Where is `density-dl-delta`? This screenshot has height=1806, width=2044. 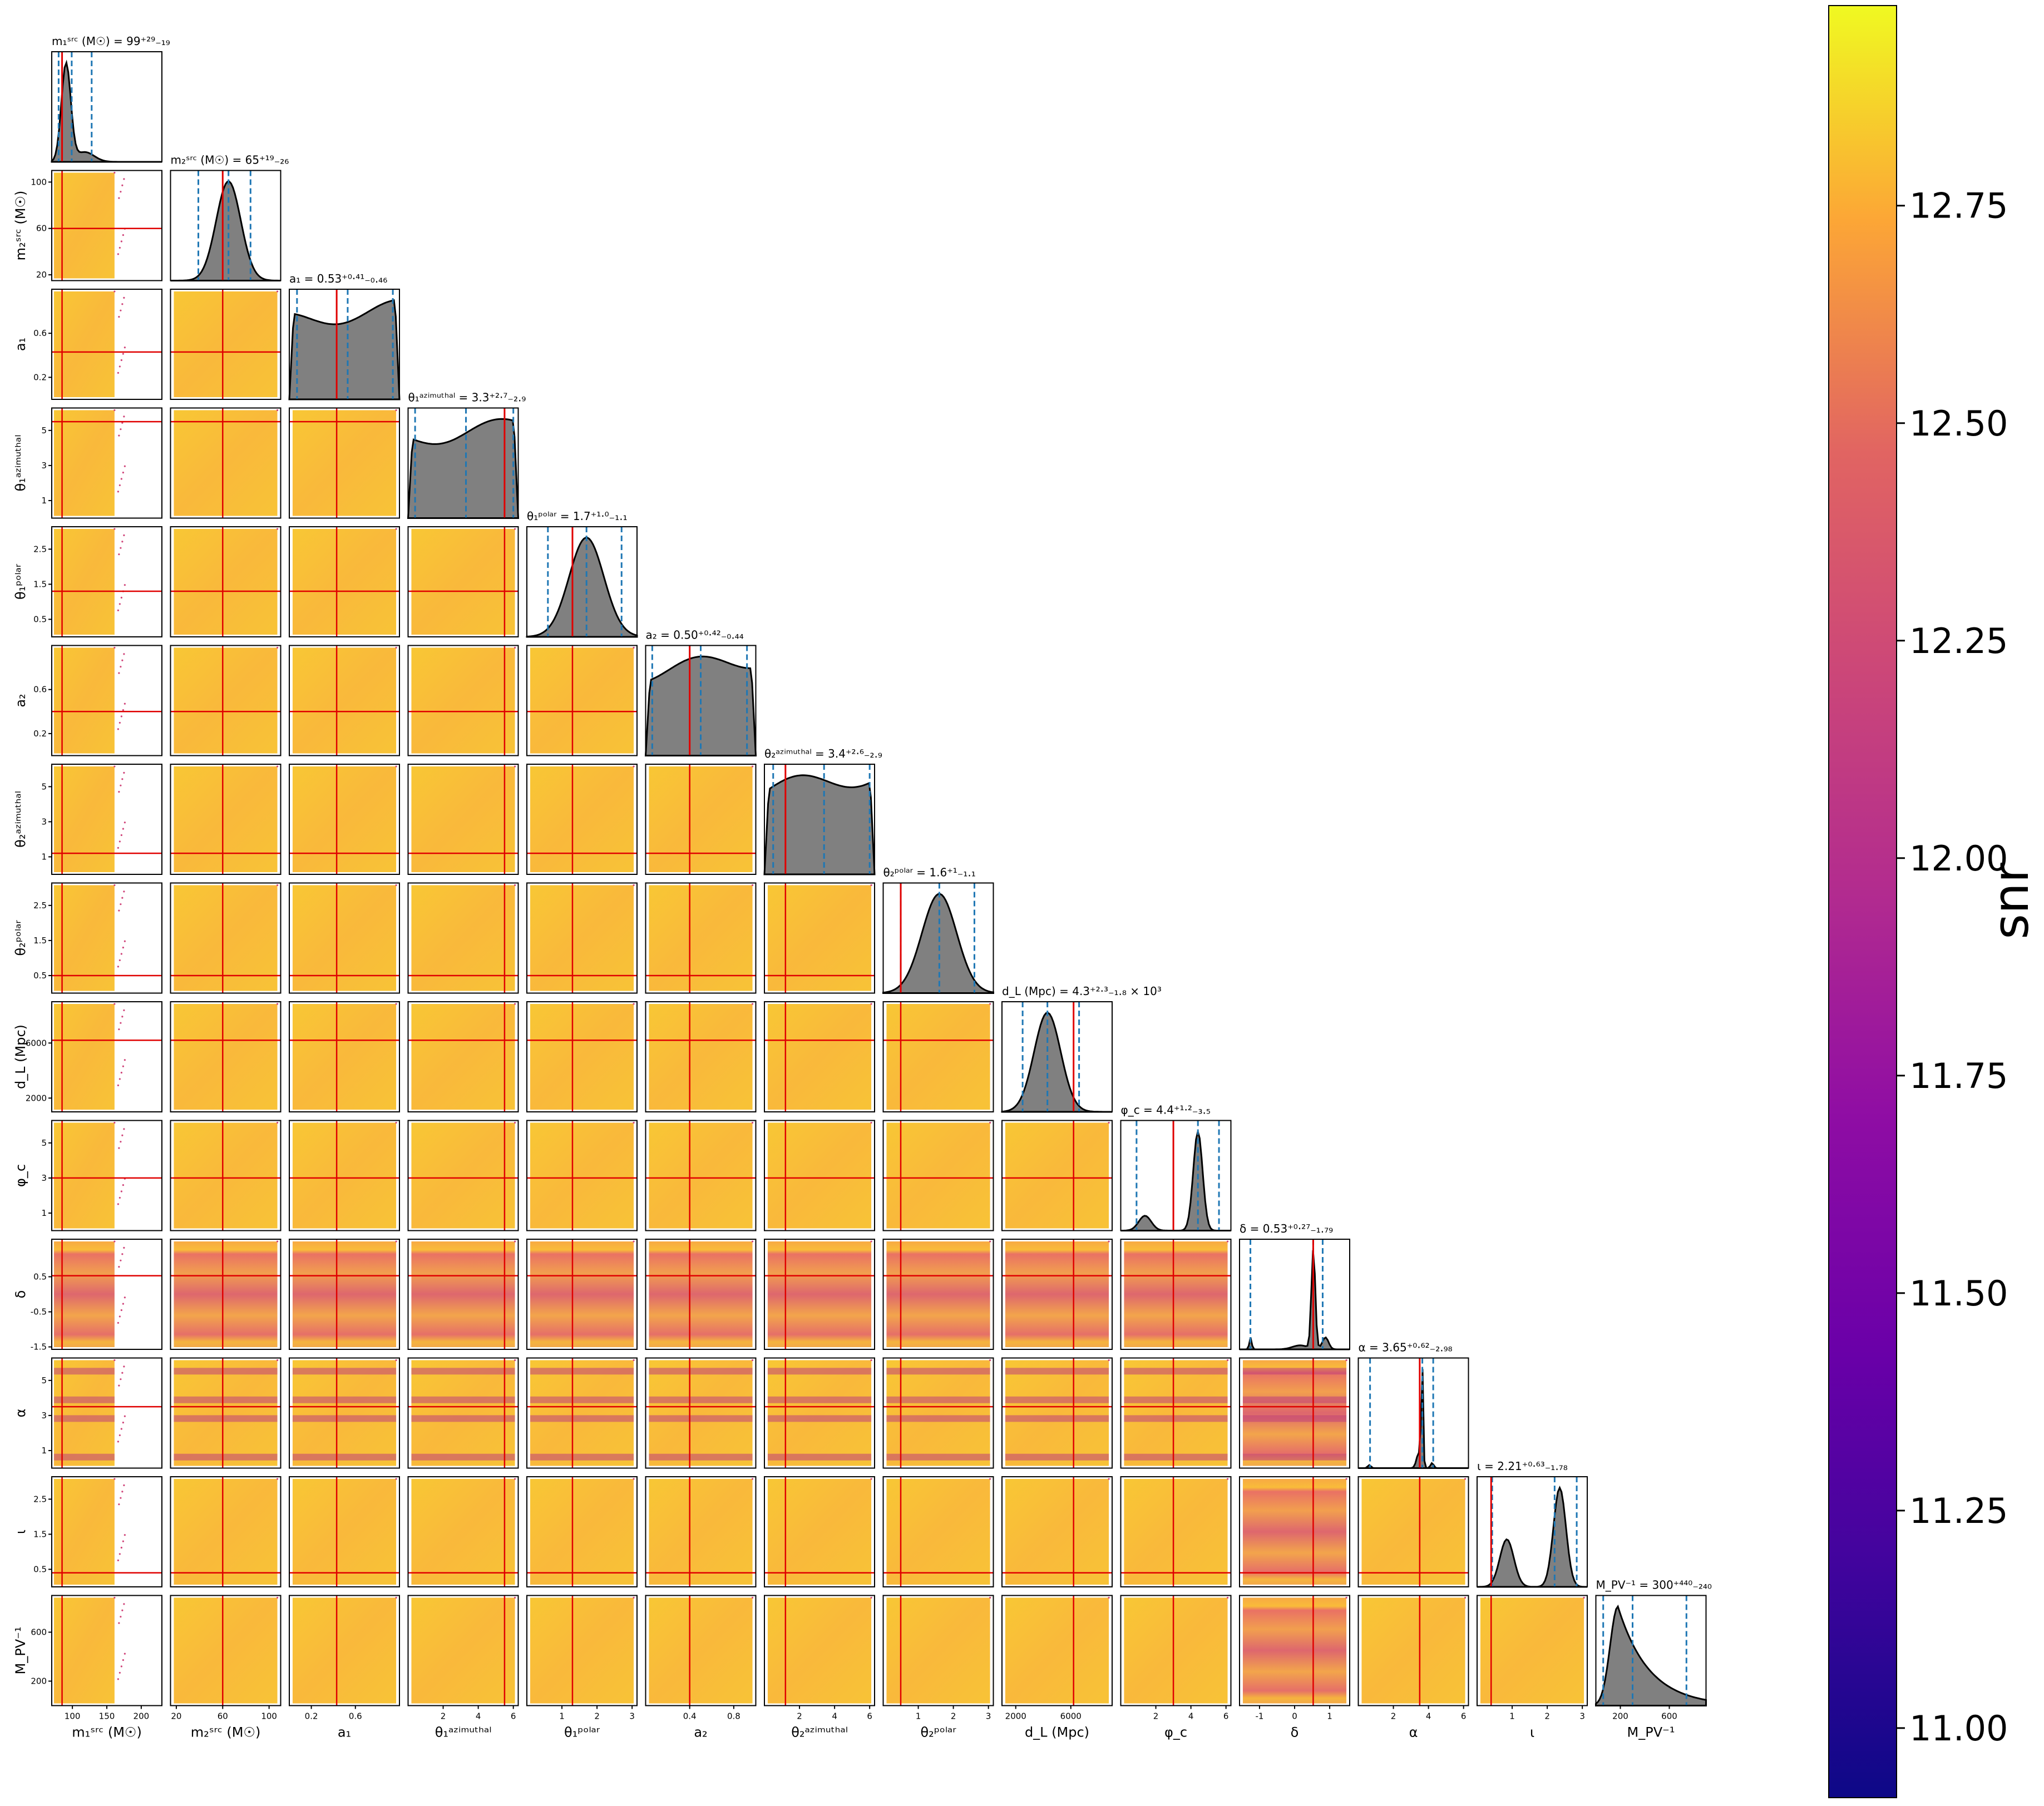
density-dl-delta is located at coordinates (1057, 1294).